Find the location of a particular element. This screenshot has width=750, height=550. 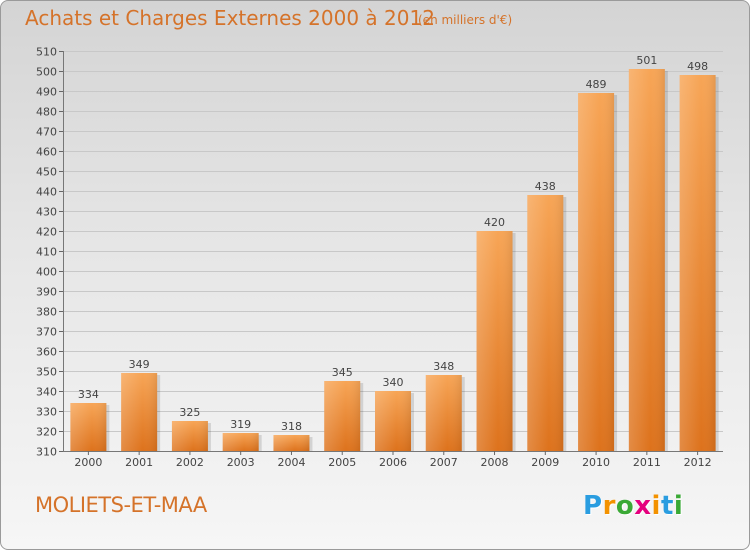

x-tick-label: 2005 is located at coordinates (342, 462).